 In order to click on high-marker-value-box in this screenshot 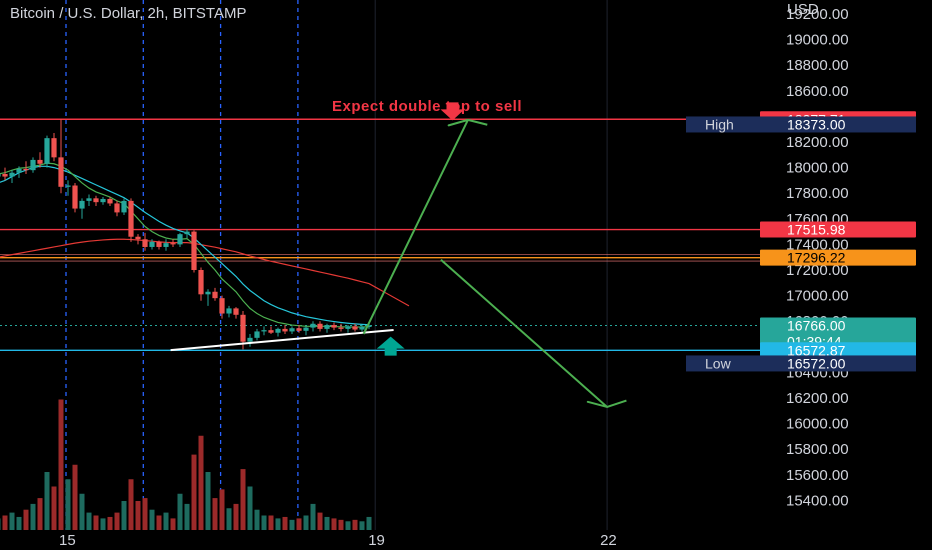, I will do `click(838, 124)`.